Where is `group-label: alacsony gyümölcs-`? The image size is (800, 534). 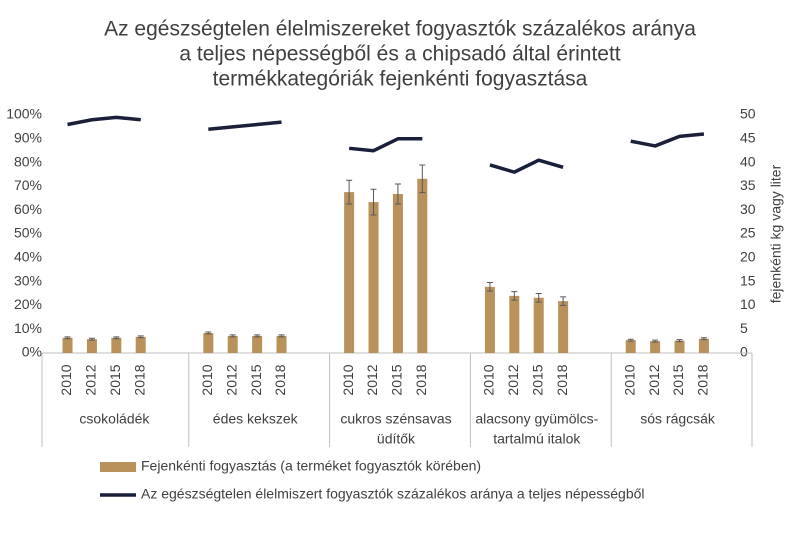 group-label: alacsony gyümölcs- is located at coordinates (536, 419).